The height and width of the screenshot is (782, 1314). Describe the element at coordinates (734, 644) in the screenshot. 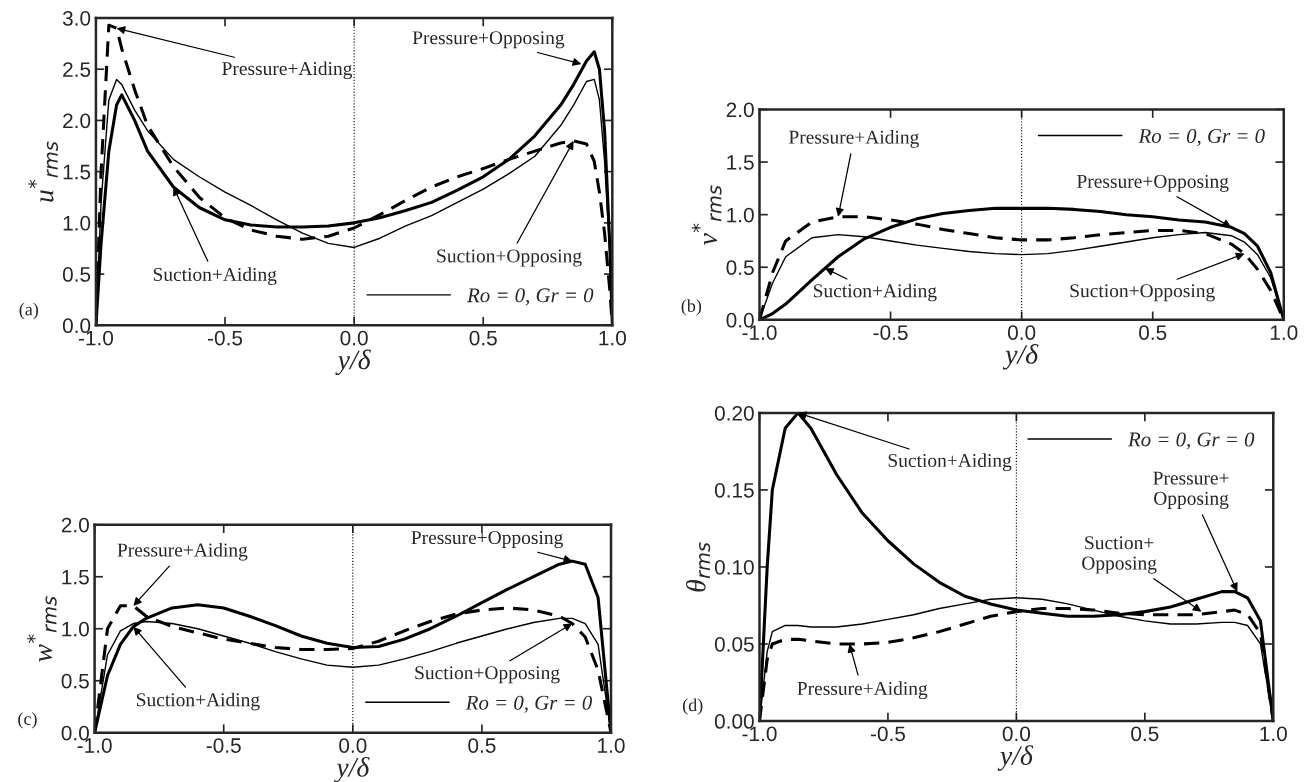

I see `y-tick-label: 0.05` at that location.